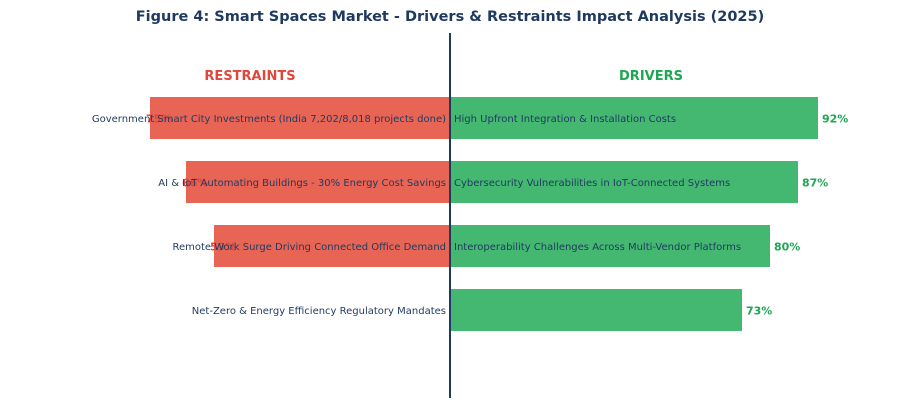 The width and height of the screenshot is (900, 408). What do you see at coordinates (223, 247) in the screenshot?
I see `restraint-value-label: 59%` at bounding box center [223, 247].